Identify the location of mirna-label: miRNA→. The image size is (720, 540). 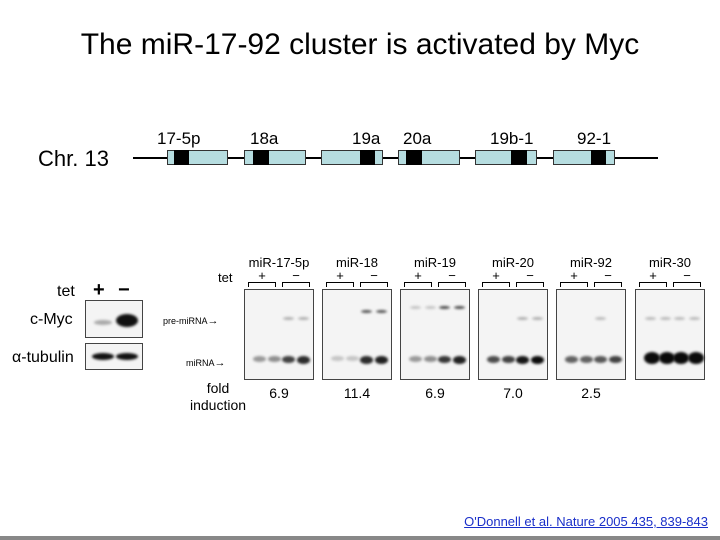
(206, 363).